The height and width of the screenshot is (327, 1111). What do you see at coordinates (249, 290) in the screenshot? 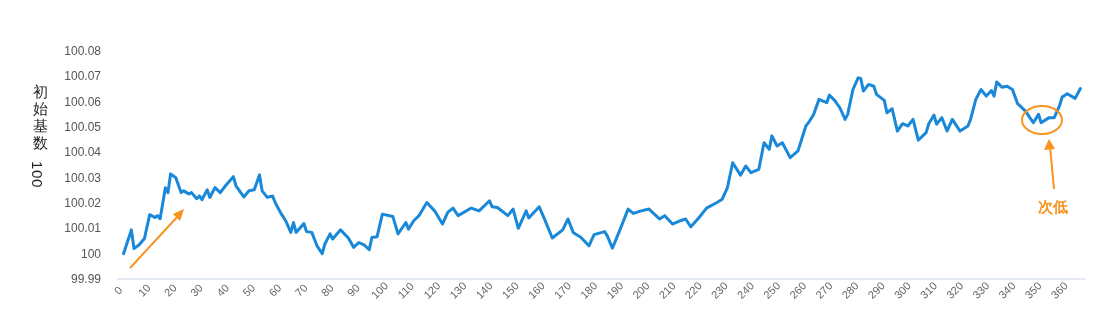
I see `x-tick-label: 50` at bounding box center [249, 290].